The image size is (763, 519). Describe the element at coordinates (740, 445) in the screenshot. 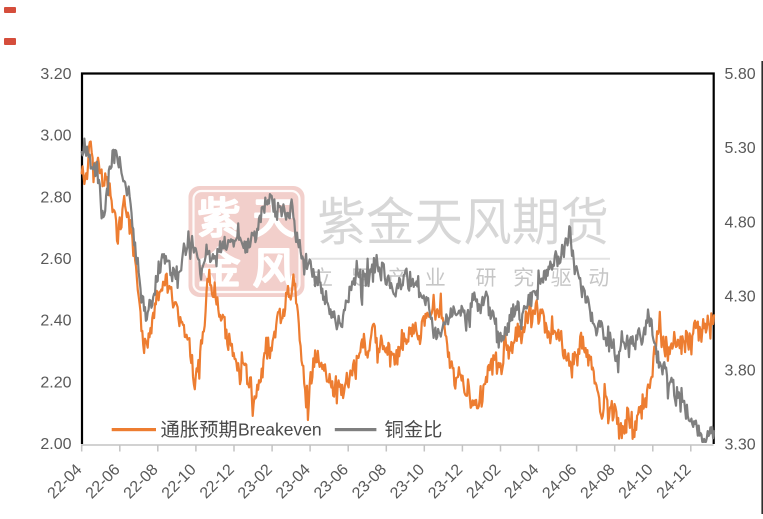

I see `svg-text: 3.30` at that location.